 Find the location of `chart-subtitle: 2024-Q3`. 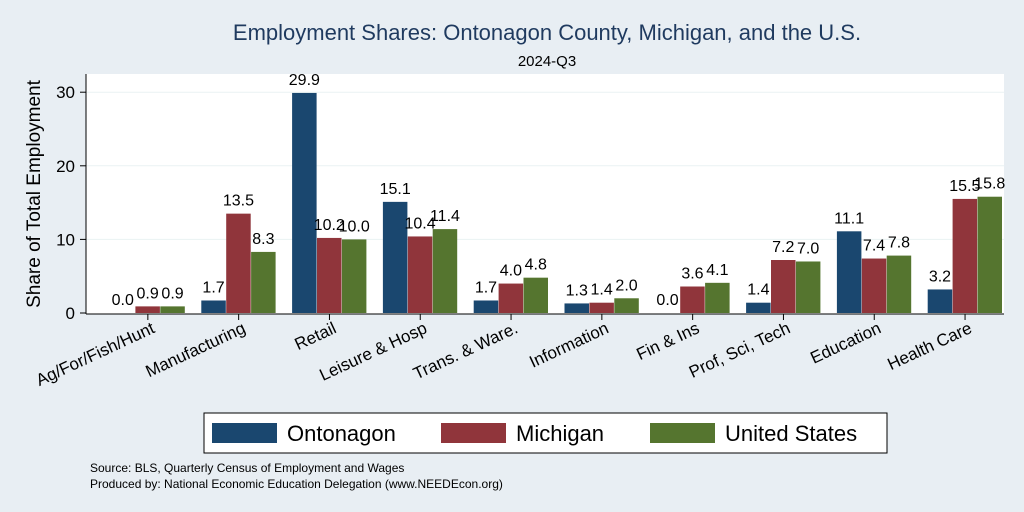

chart-subtitle: 2024-Q3 is located at coordinates (547, 61).